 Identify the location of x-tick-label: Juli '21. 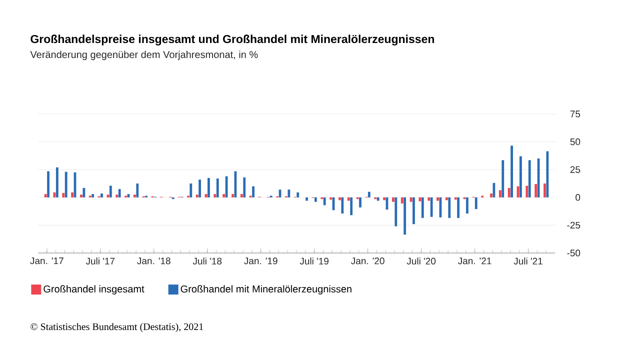
(528, 261).